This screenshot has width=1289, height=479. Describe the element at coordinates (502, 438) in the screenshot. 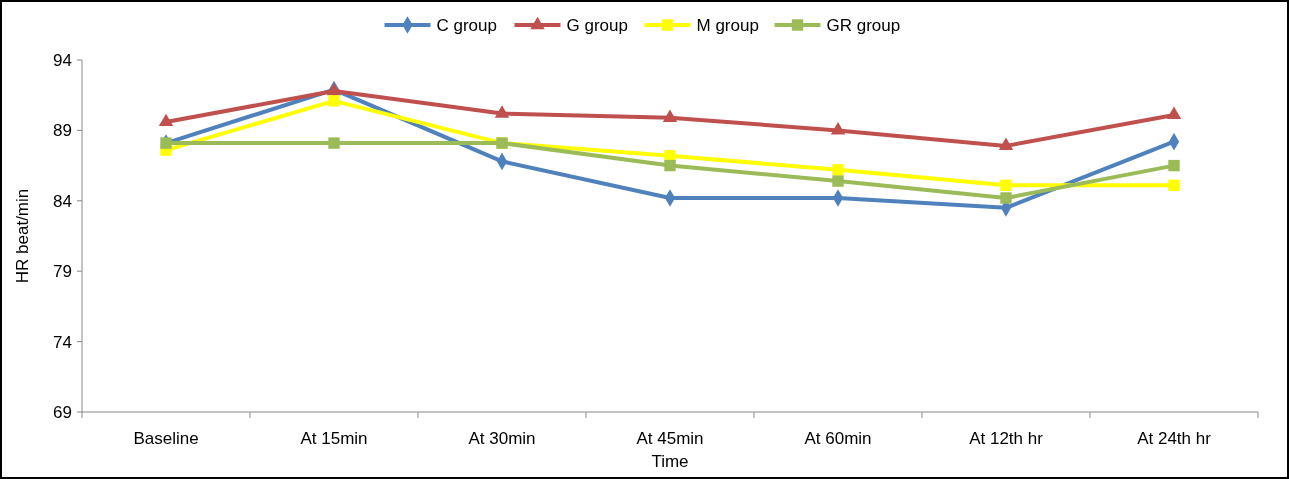

I see `x-tick-label: At 30min` at that location.